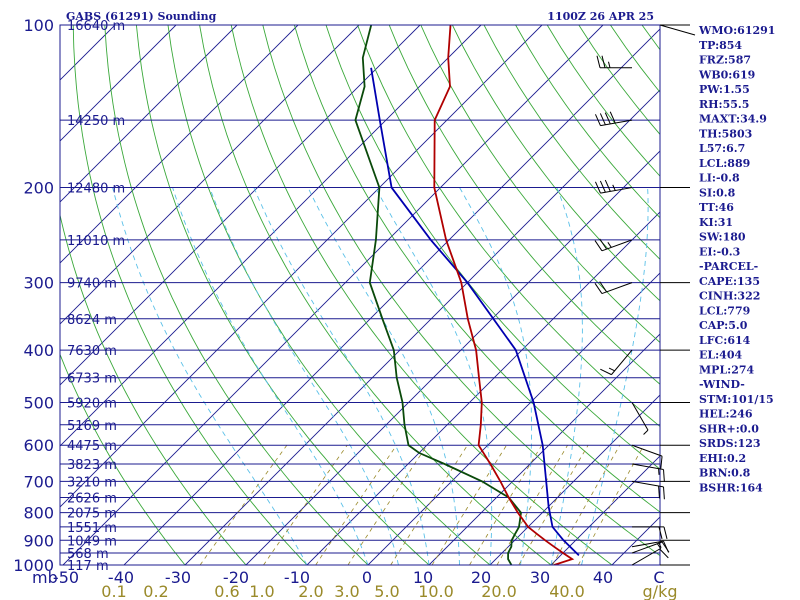  What do you see at coordinates (226, 591) in the screenshot?
I see `mixing-ratio-label: 0.6` at bounding box center [226, 591].